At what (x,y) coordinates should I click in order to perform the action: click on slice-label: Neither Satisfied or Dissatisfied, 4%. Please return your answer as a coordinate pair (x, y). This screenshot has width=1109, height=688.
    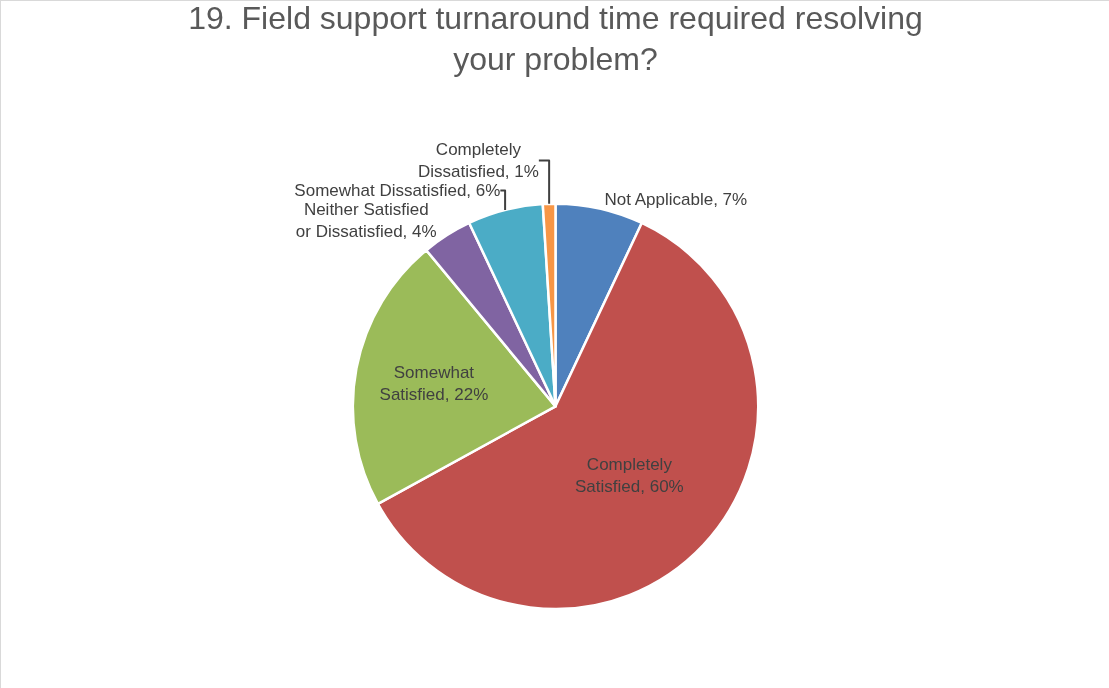
    Looking at the image, I should click on (366, 221).